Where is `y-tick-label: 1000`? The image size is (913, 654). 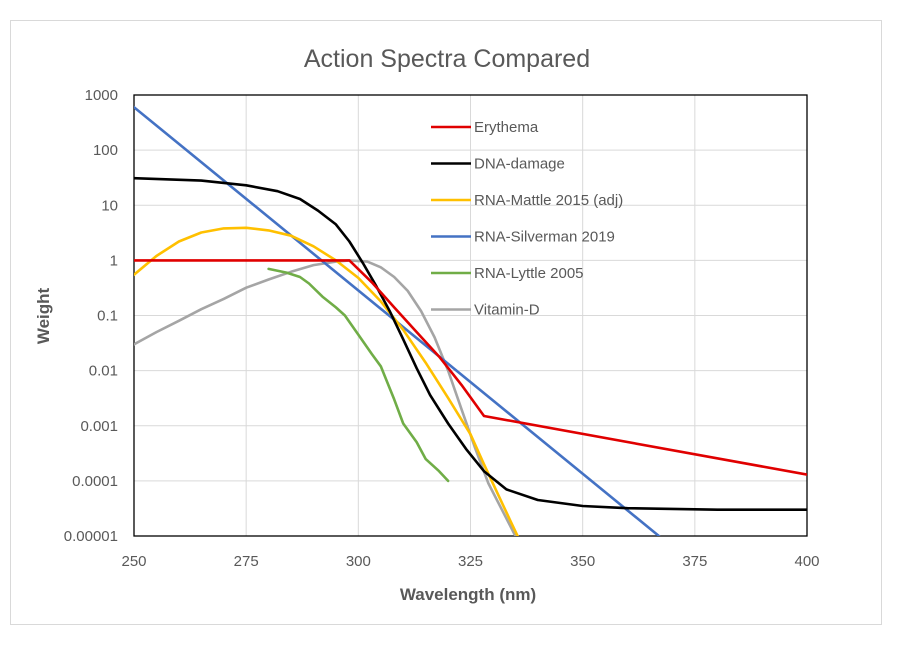
y-tick-label: 1000 is located at coordinates (101, 95).